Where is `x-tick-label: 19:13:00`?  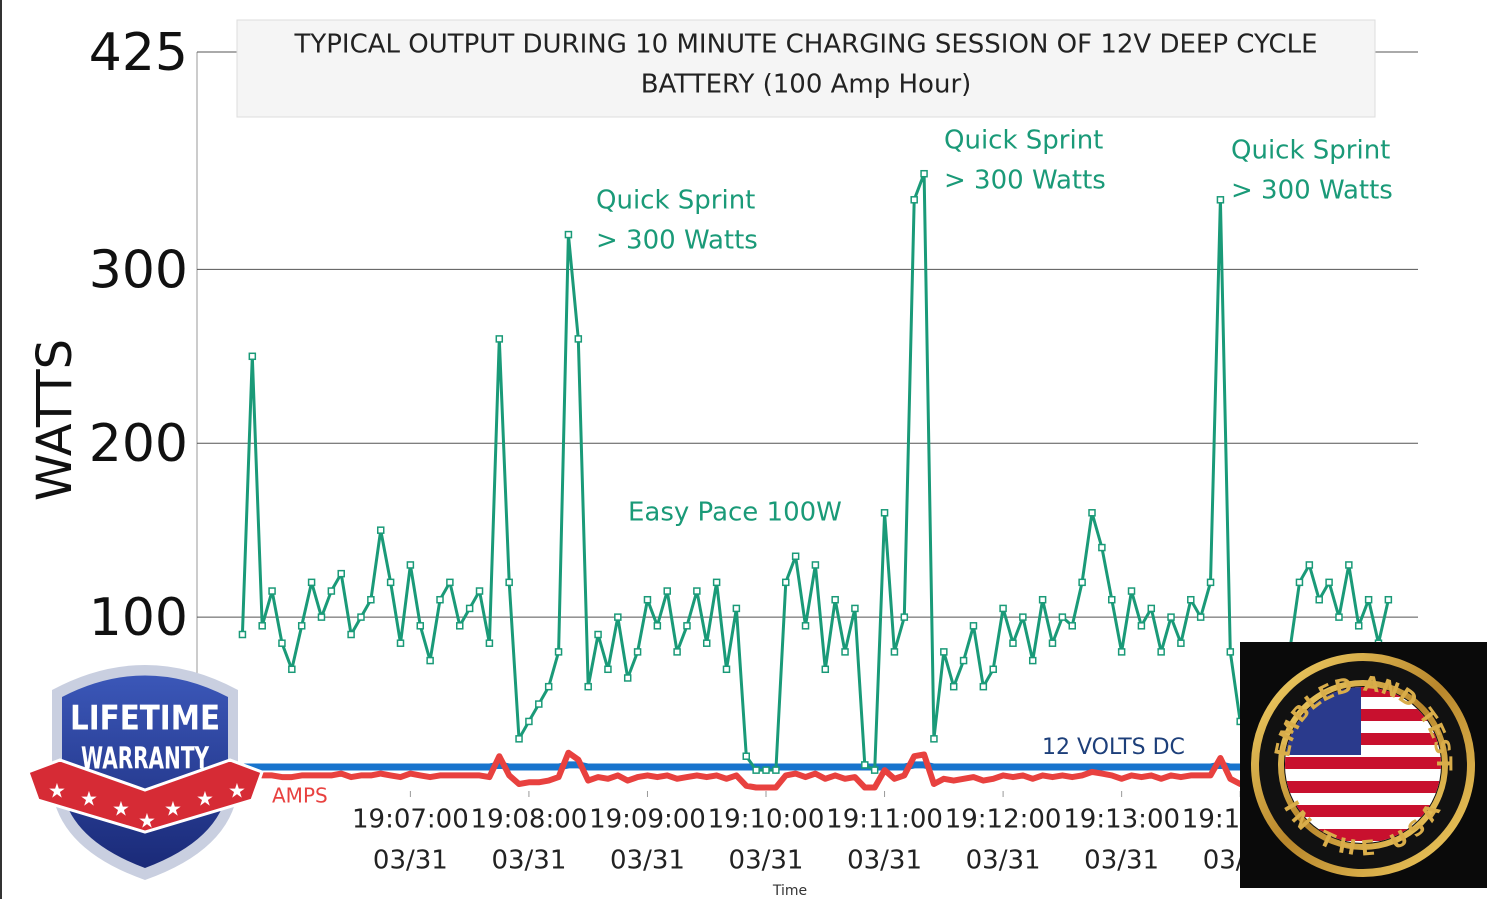 x-tick-label: 19:13:00 is located at coordinates (1121, 820).